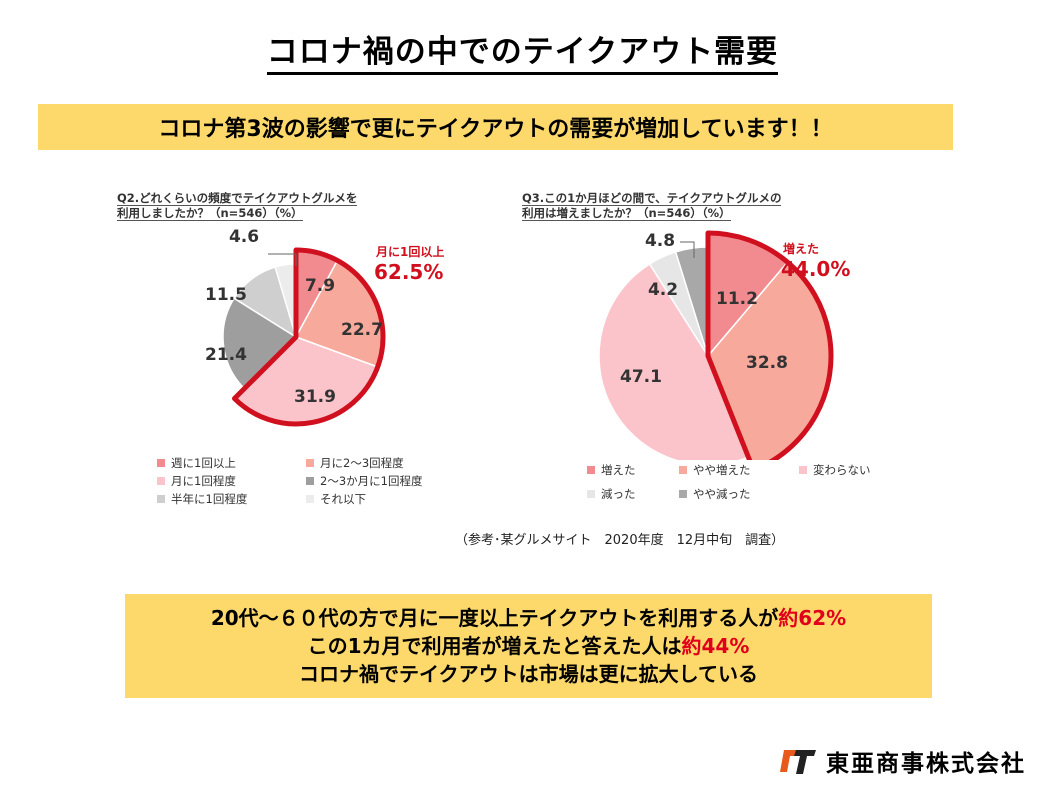 The width and height of the screenshot is (1045, 785). What do you see at coordinates (812, 618) in the screenshot?
I see `summary-highlight-1: 約62%` at bounding box center [812, 618].